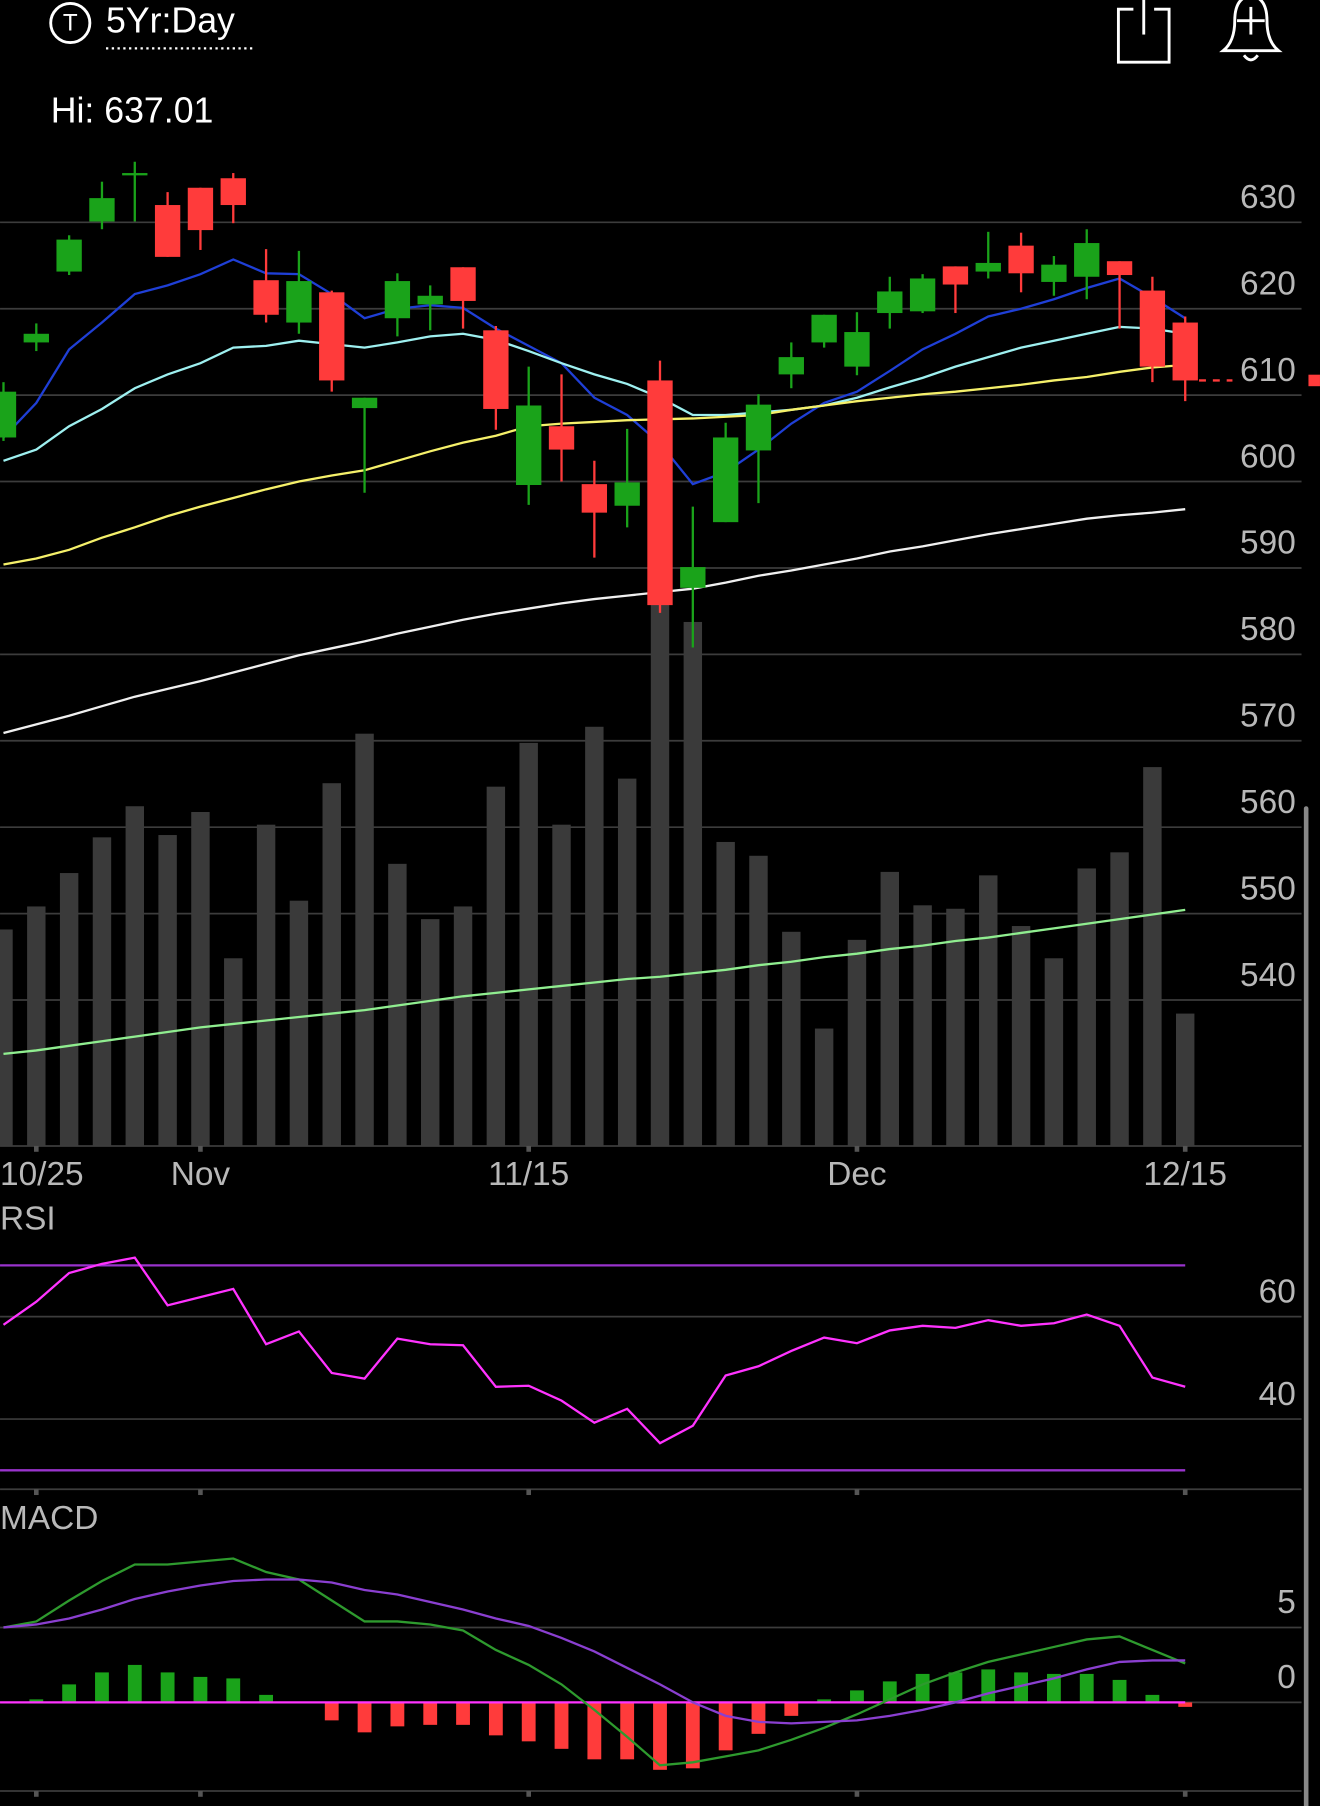 The height and width of the screenshot is (1806, 1320). Describe the element at coordinates (1268, 456) in the screenshot. I see `y-tick-label: 600` at that location.